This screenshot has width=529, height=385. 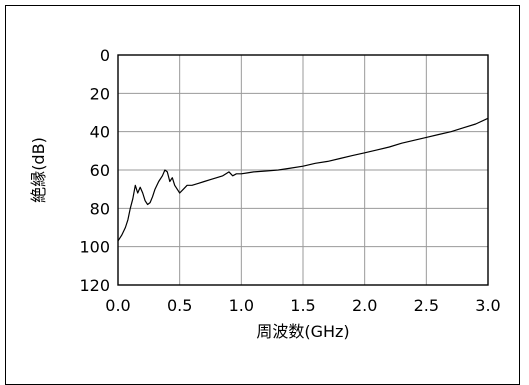 What do you see at coordinates (179, 305) in the screenshot?
I see `x-tick-label: 0.5` at bounding box center [179, 305].